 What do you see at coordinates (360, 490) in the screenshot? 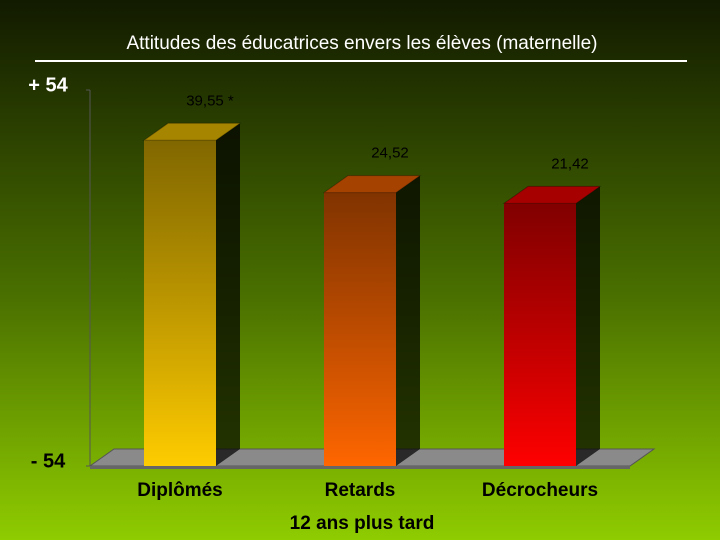
I see `x-tick-label: Retards` at bounding box center [360, 490].